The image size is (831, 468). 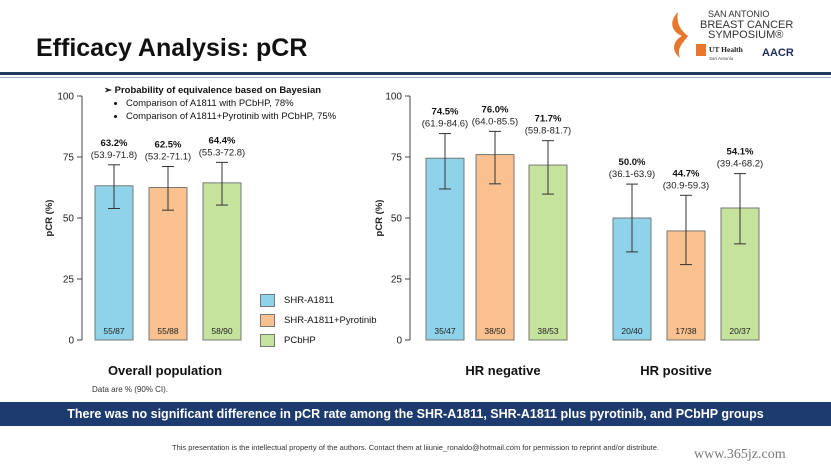 What do you see at coordinates (740, 331) in the screenshot?
I see `n-label: 20/37` at bounding box center [740, 331].